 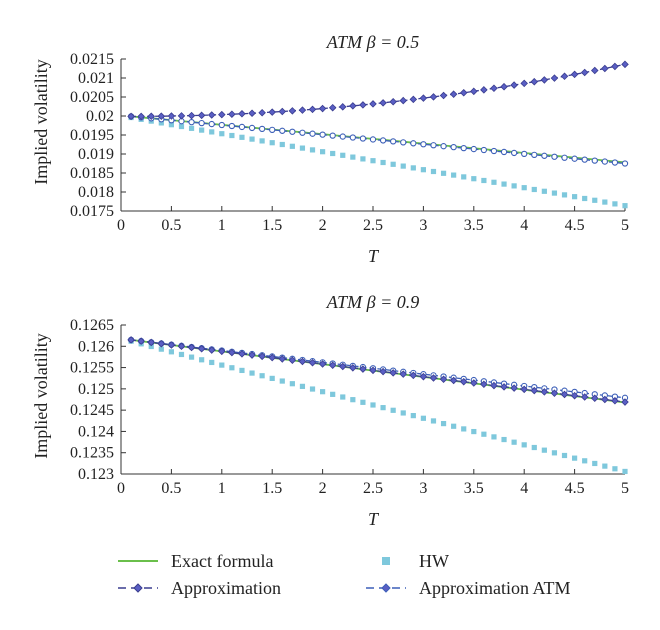 I want to click on y-tick-label: 0.0195, so click(x=92, y=135).